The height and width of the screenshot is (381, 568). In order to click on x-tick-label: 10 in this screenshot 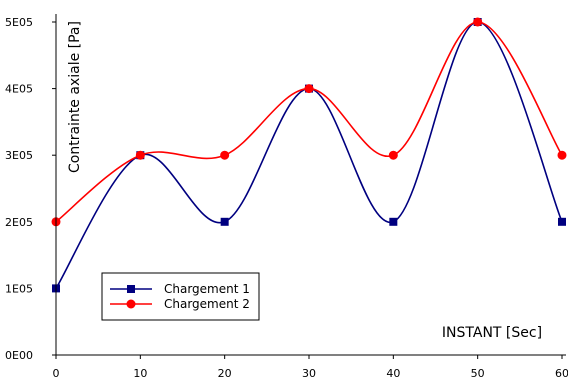, I will do `click(140, 373)`.